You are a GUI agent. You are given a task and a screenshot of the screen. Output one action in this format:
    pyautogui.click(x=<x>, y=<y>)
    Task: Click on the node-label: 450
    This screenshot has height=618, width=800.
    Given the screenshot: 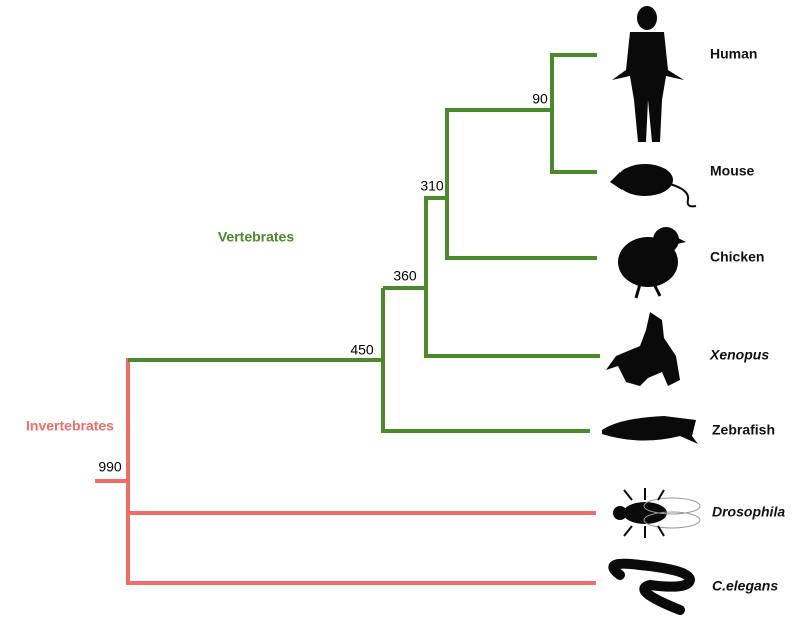 What is the action you would take?
    pyautogui.click(x=362, y=350)
    